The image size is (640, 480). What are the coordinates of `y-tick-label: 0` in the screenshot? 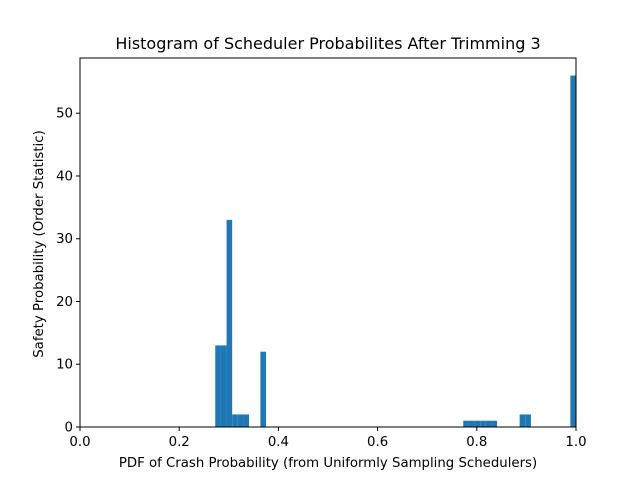 It's located at (69, 428).